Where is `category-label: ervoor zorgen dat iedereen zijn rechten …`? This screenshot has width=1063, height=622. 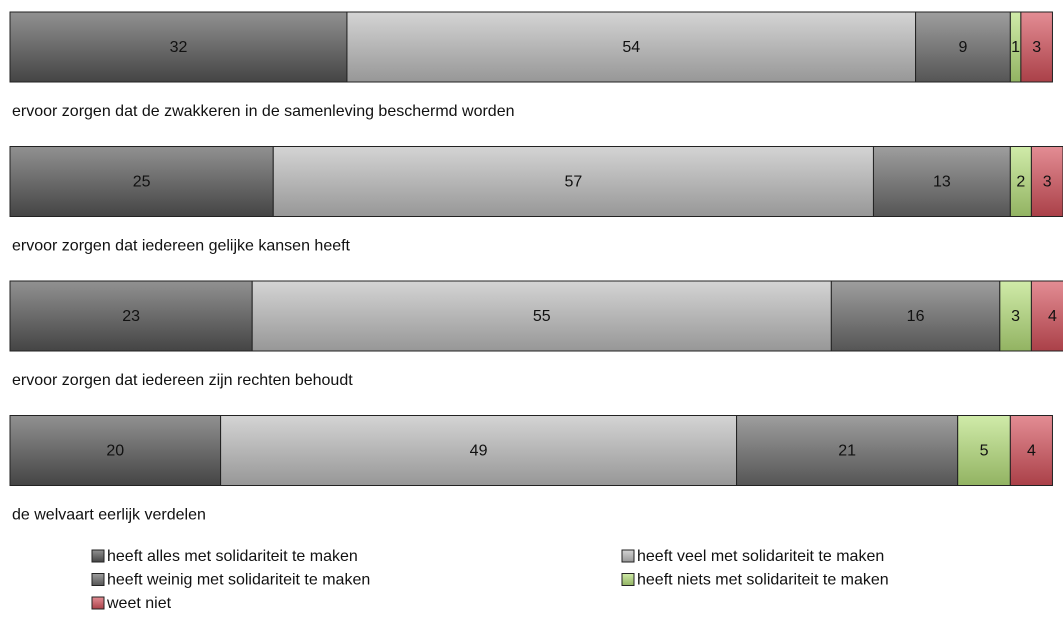 category-label: ervoor zorgen dat iedereen zijn rechten … is located at coordinates (182, 380).